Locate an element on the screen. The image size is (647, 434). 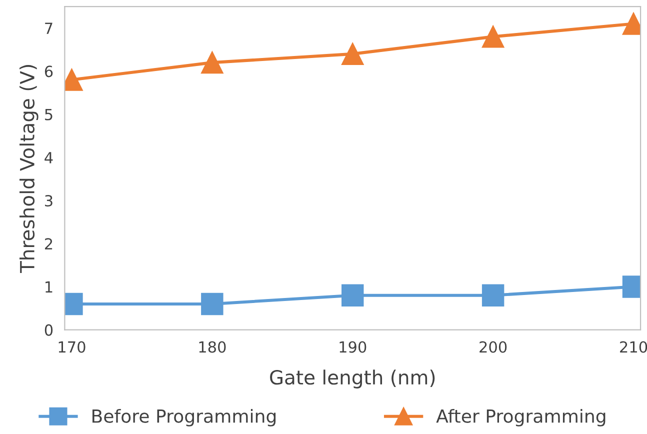
x-tick-label: 180 is located at coordinates (212, 347).